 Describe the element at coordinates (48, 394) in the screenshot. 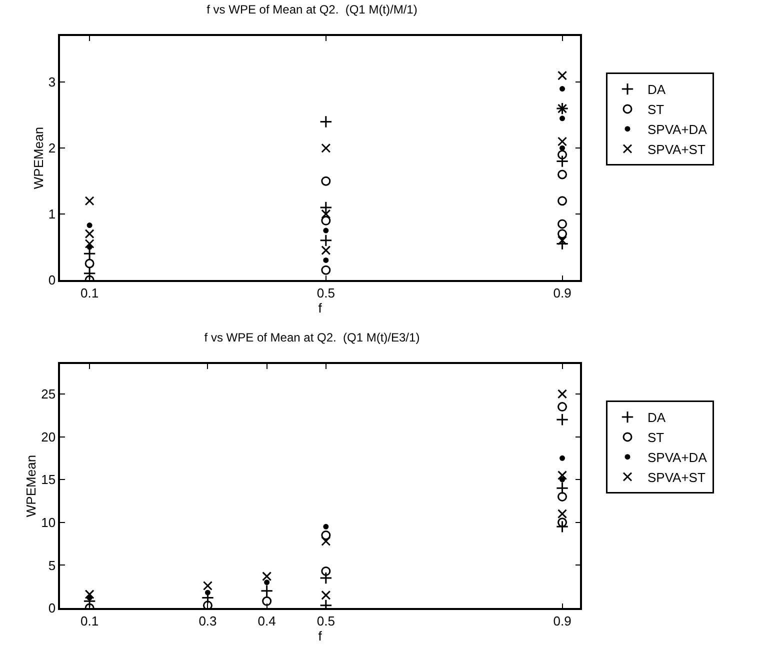

I see `y-tick-label: 25` at that location.